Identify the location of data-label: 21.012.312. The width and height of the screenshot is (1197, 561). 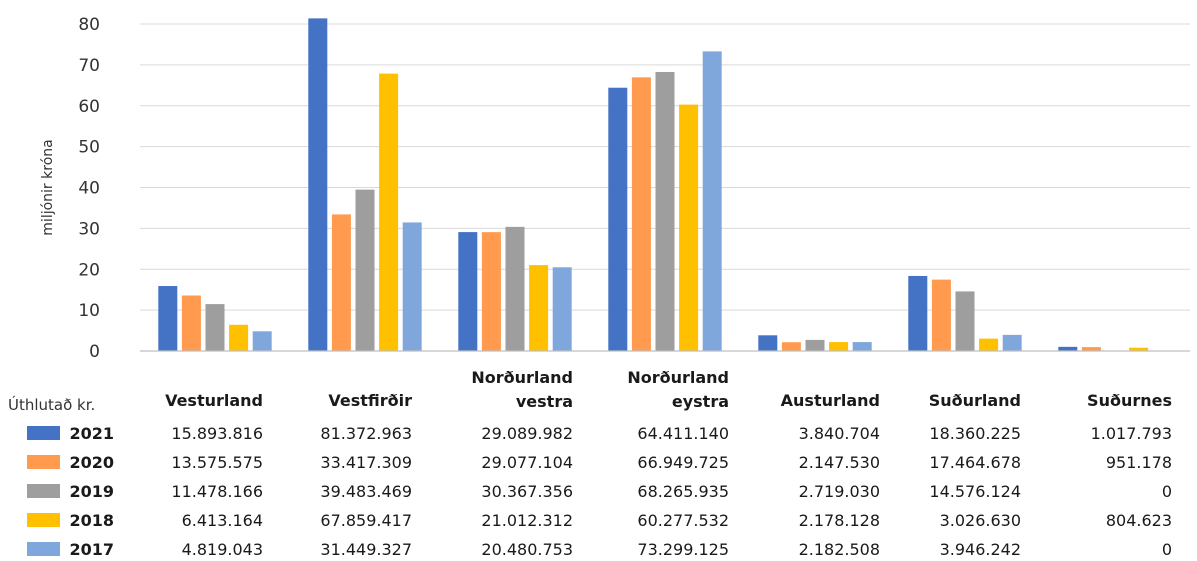
(527, 520).